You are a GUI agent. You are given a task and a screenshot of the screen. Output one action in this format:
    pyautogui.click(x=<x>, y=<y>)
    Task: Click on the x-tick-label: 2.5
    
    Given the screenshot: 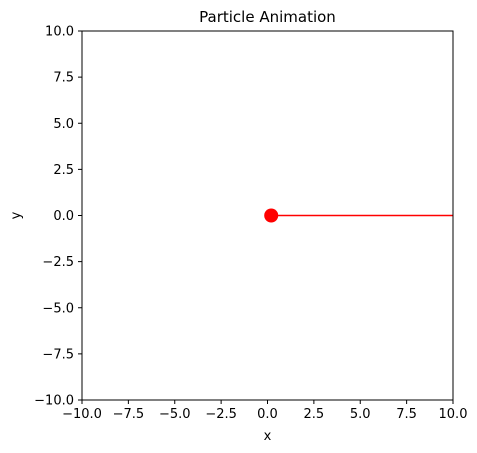 What is the action you would take?
    pyautogui.click(x=314, y=414)
    